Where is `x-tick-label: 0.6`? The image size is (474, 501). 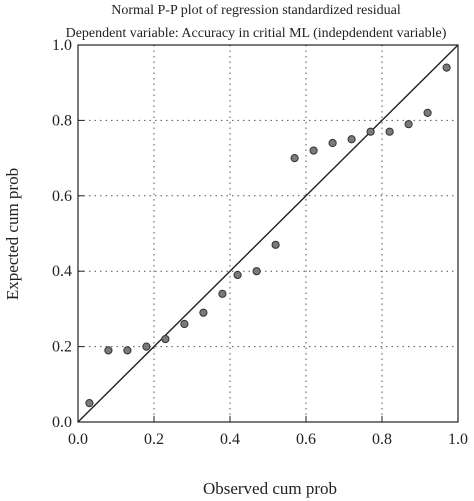 x-tick-label: 0.6 is located at coordinates (306, 439).